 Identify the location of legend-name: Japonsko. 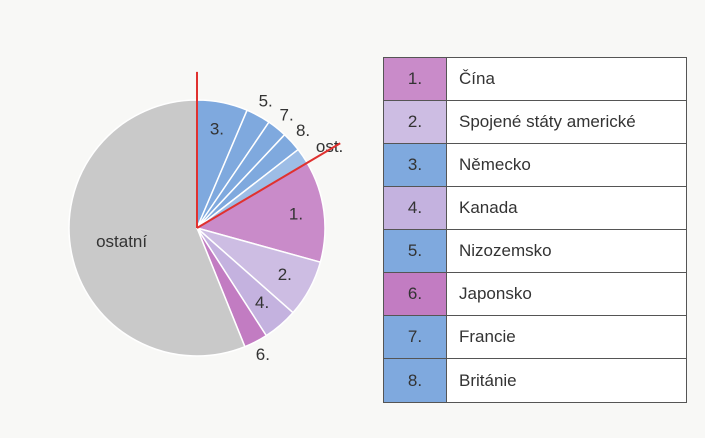
(495, 293).